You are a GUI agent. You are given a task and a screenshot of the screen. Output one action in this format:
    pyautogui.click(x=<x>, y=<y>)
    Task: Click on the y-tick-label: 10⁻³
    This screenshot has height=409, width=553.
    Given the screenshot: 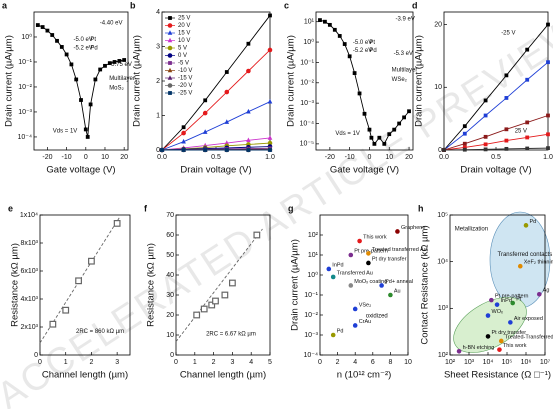 What is the action you would take?
    pyautogui.click(x=311, y=335)
    